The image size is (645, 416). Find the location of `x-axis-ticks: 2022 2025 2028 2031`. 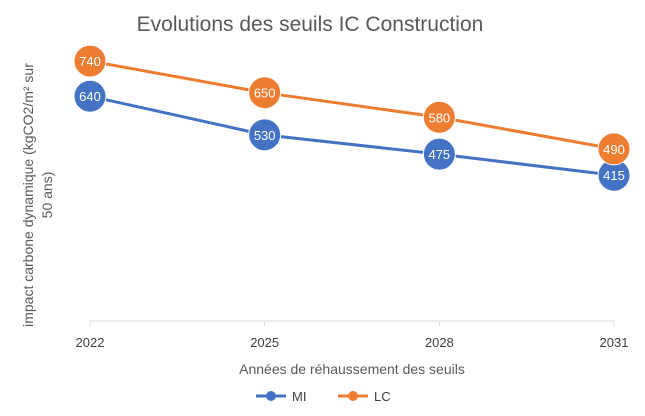

x-axis-ticks: 2022 2025 2028 2031 is located at coordinates (352, 335).